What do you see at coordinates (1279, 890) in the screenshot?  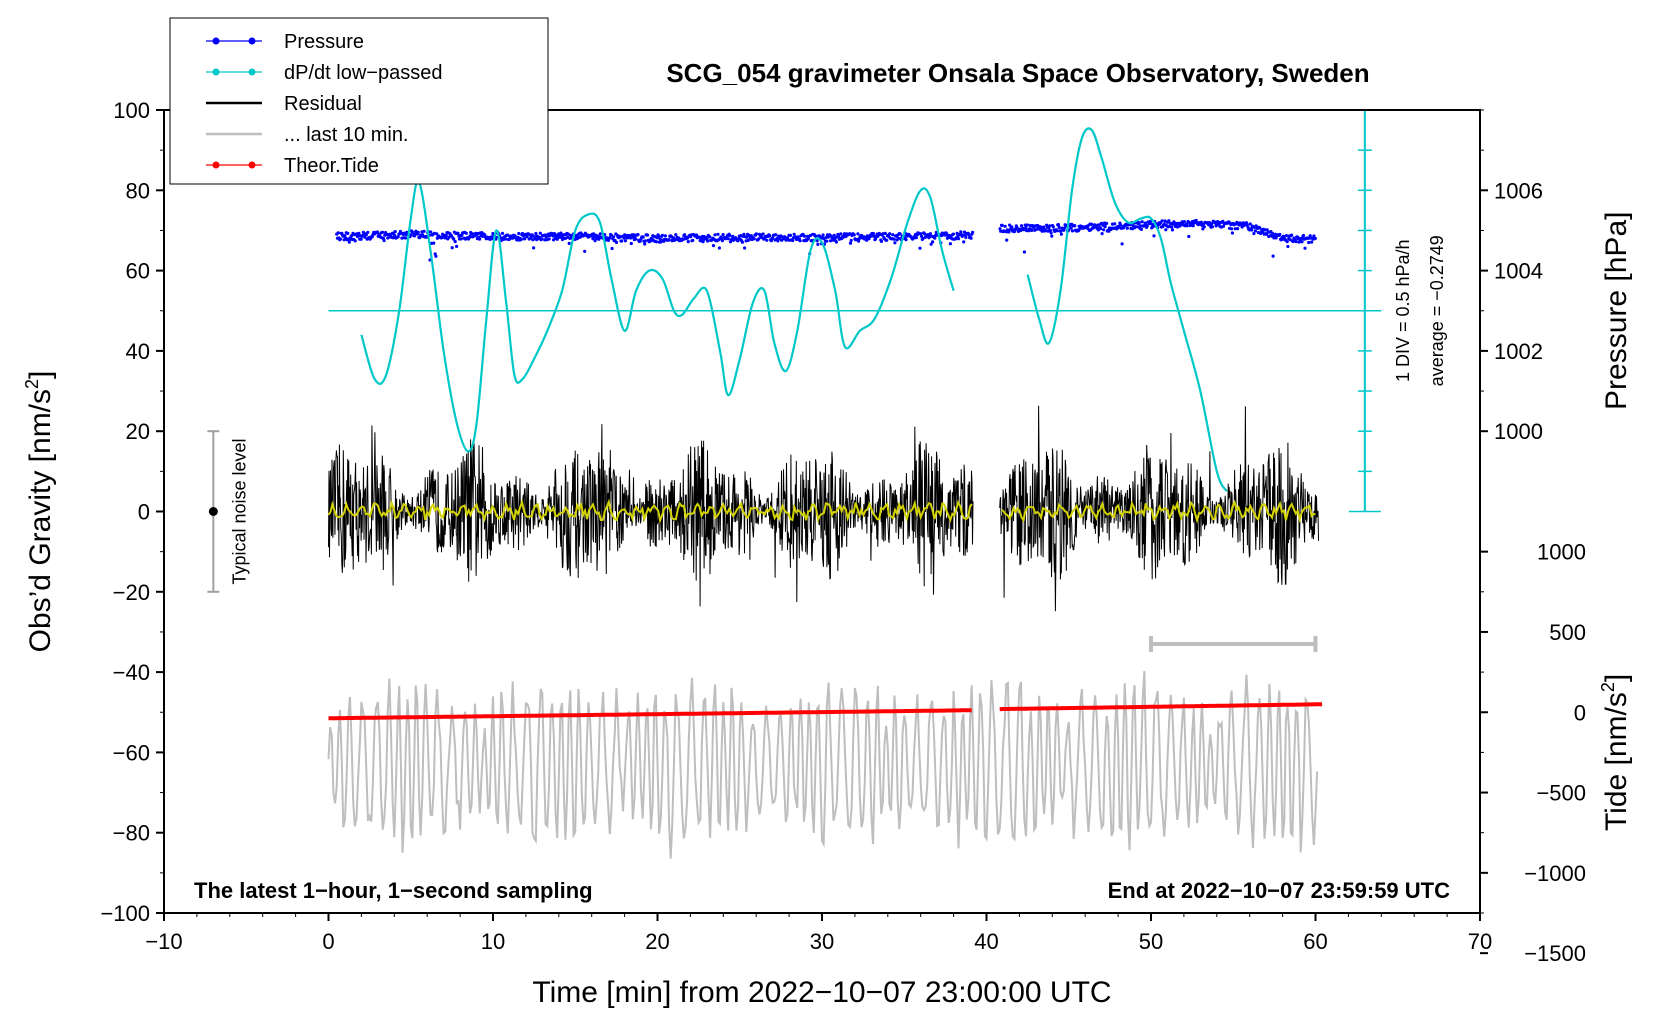 I see `note-end-time: End at 2022−10−07 23:59:59 UTC` at bounding box center [1279, 890].